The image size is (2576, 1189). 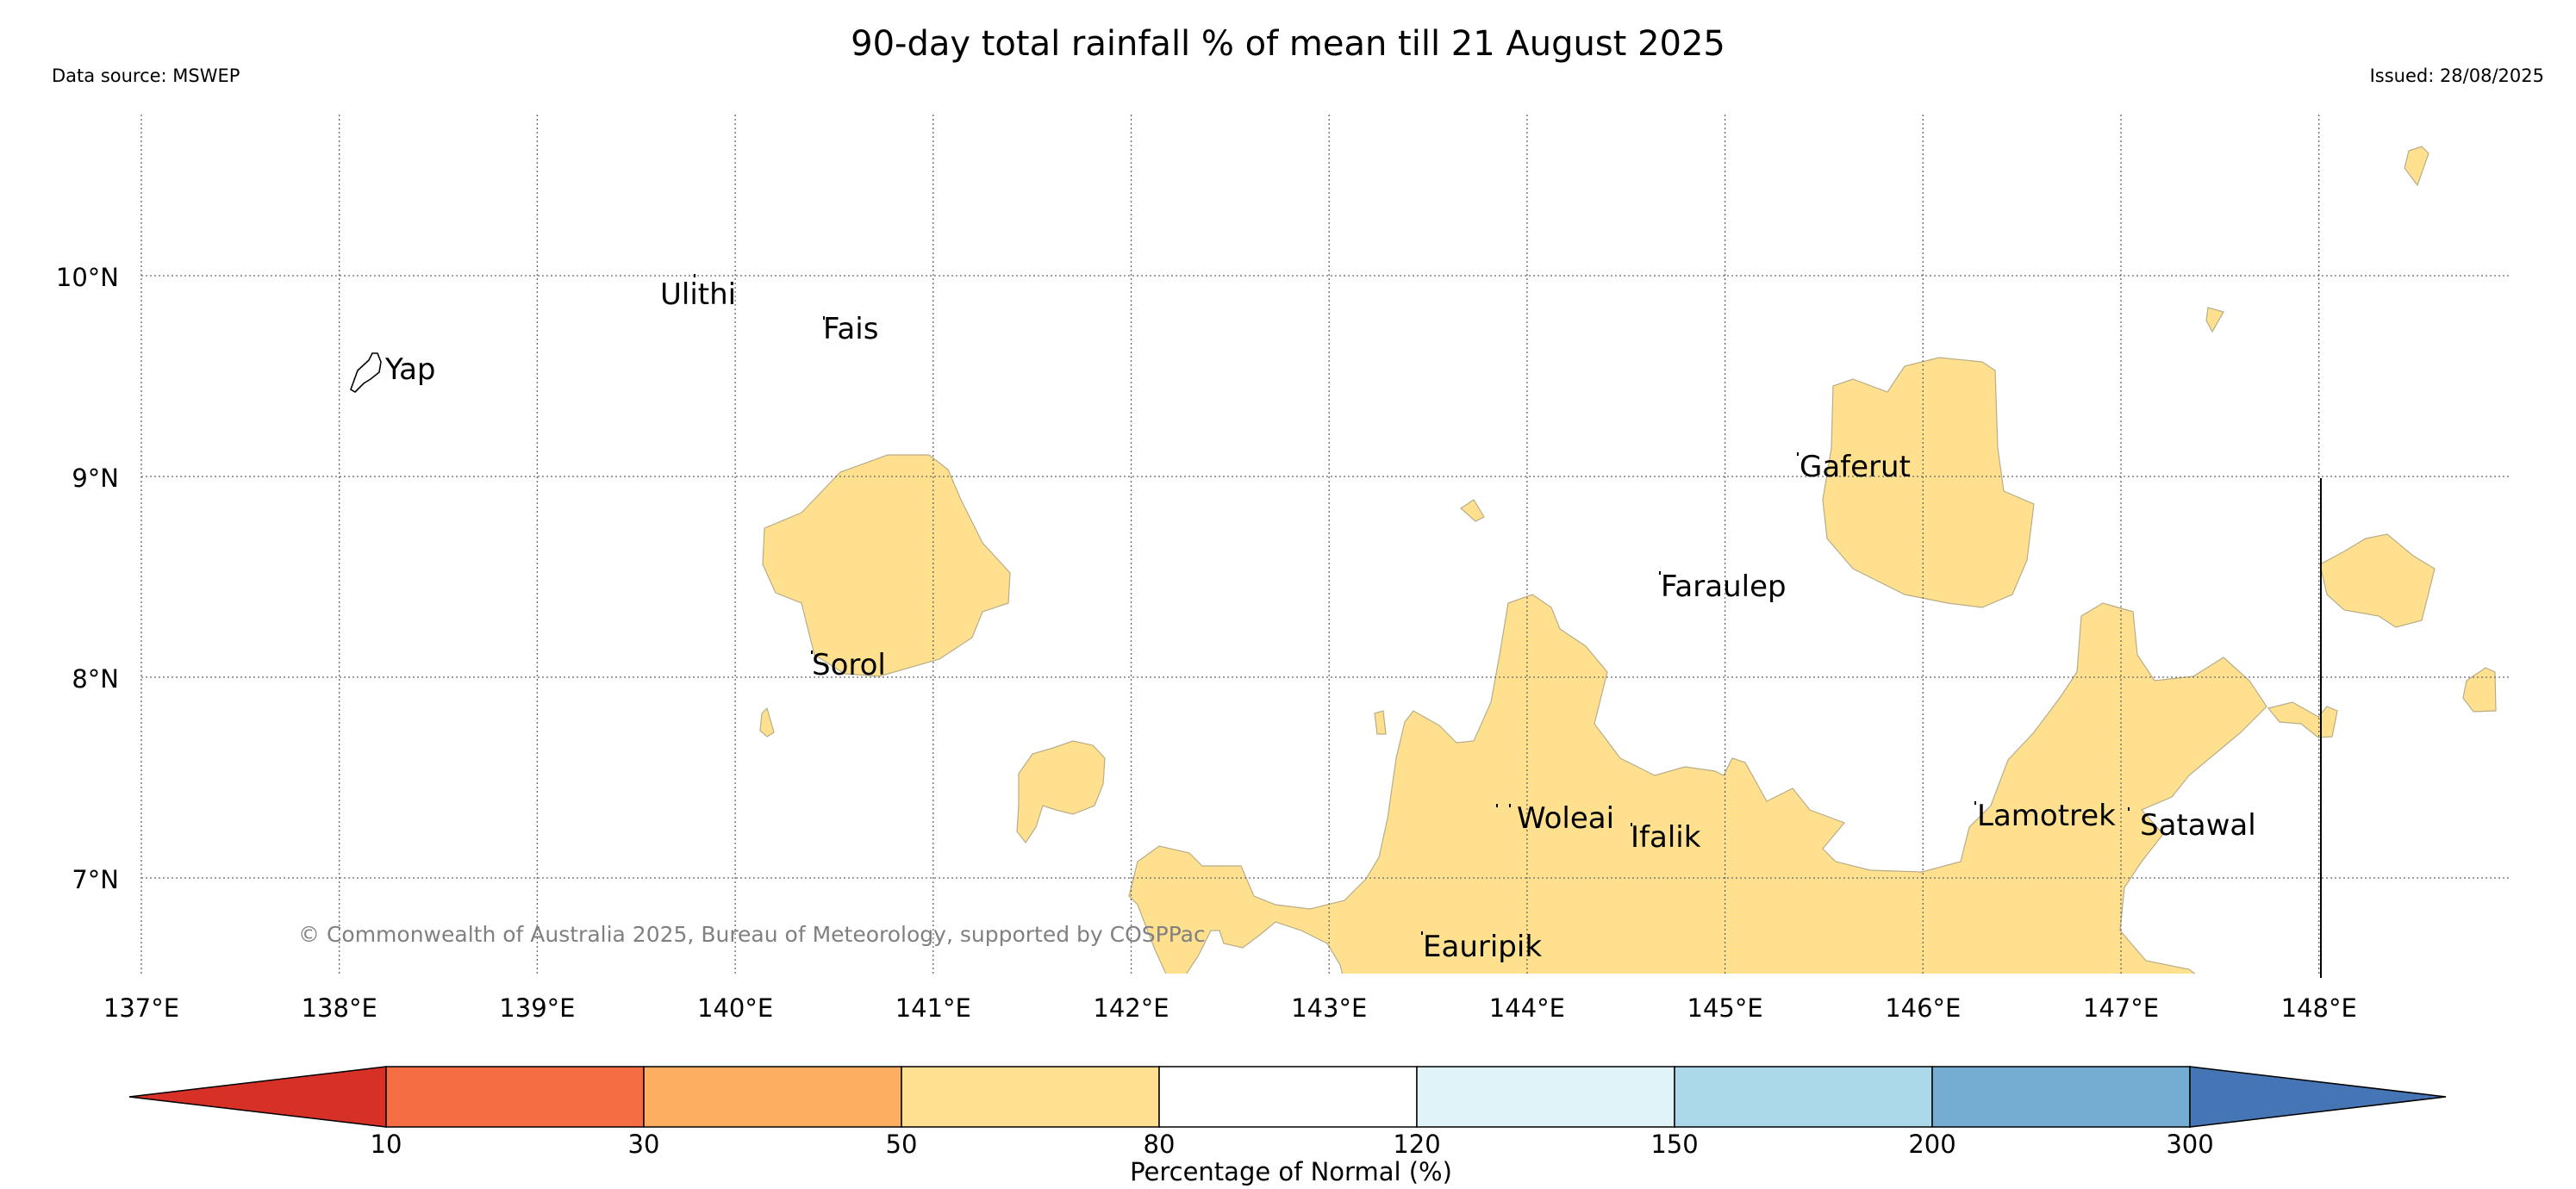 What do you see at coordinates (849, 665) in the screenshot?
I see `place-label-sorol: Sorol` at bounding box center [849, 665].